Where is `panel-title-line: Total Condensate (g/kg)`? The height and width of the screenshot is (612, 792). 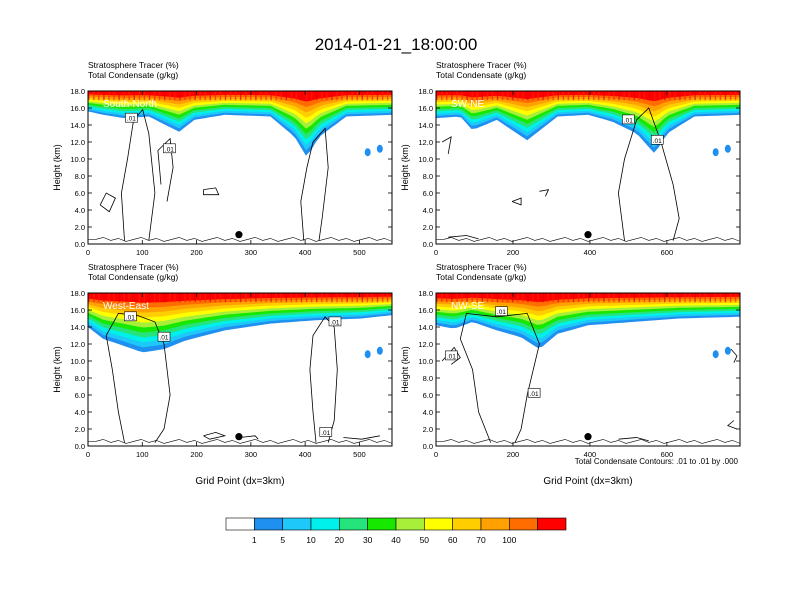
panel-title-line: Total Condensate (g/kg) is located at coordinates (481, 75).